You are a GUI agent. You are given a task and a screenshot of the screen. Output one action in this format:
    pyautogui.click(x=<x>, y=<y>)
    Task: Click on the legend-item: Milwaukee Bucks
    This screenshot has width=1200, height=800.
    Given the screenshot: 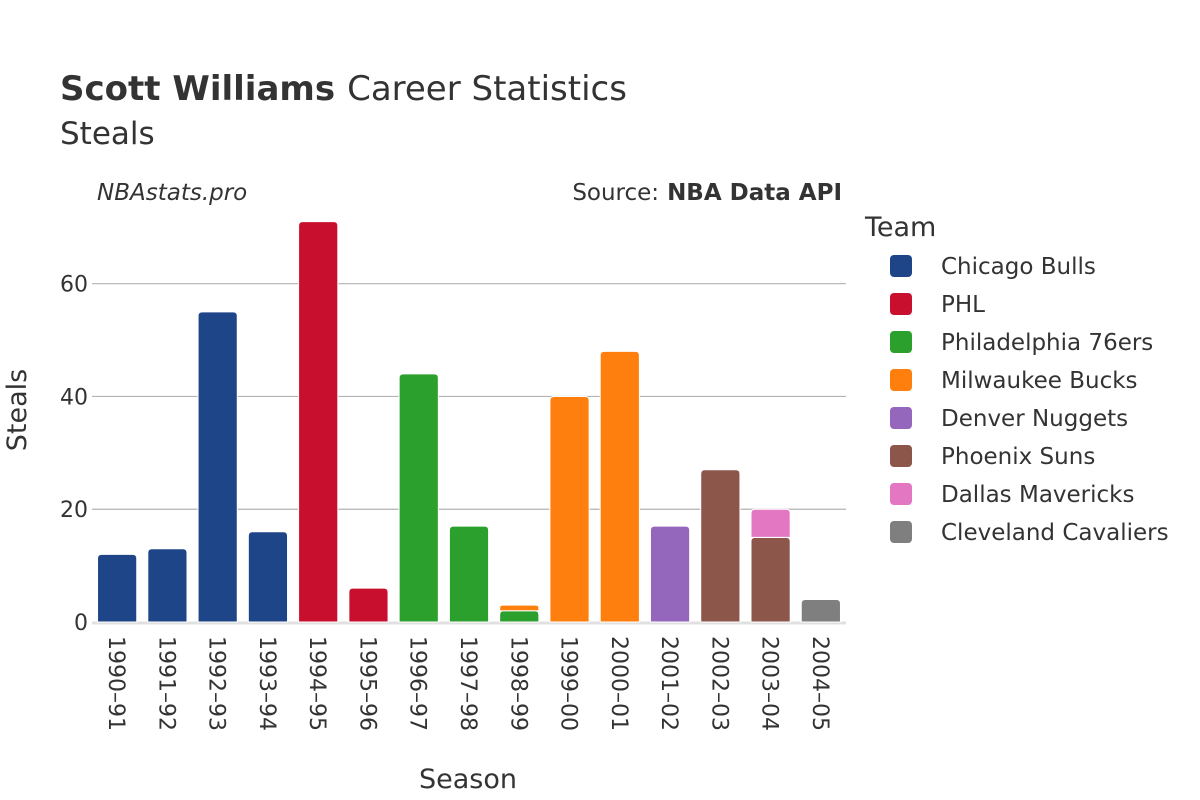 What is the action you would take?
    pyautogui.click(x=1014, y=381)
    